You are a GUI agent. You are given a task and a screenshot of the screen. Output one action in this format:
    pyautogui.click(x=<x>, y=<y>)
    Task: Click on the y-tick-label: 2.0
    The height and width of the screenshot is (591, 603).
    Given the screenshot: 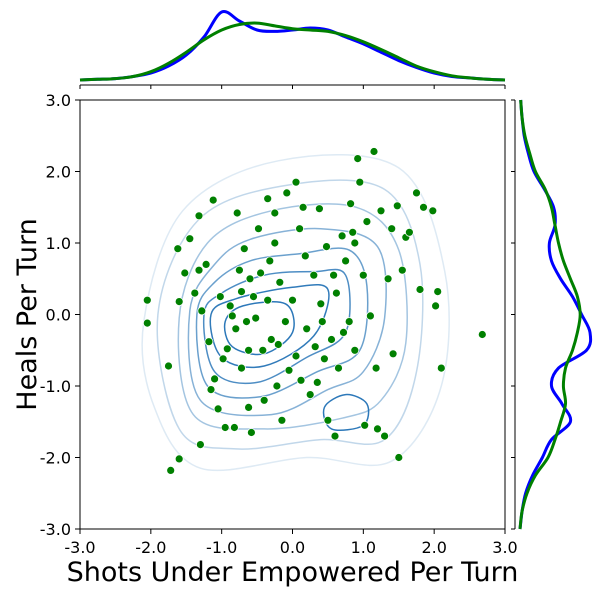 What is the action you would take?
    pyautogui.click(x=58, y=172)
    